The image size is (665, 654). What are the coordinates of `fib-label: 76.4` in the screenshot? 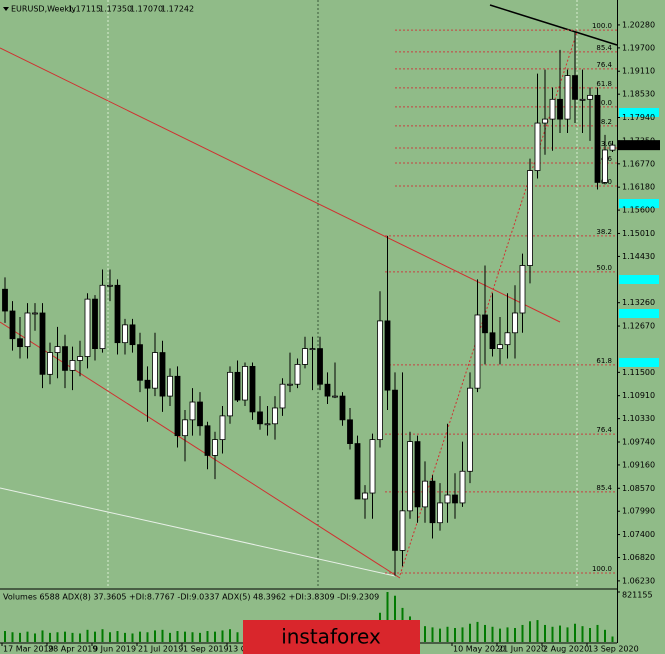 It's located at (604, 430).